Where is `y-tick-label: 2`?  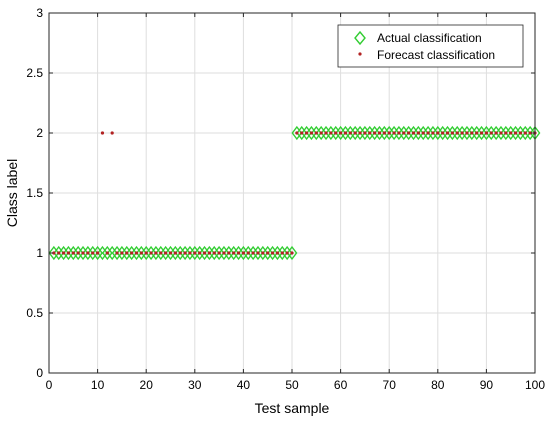
y-tick-label: 2 is located at coordinates (39, 133).